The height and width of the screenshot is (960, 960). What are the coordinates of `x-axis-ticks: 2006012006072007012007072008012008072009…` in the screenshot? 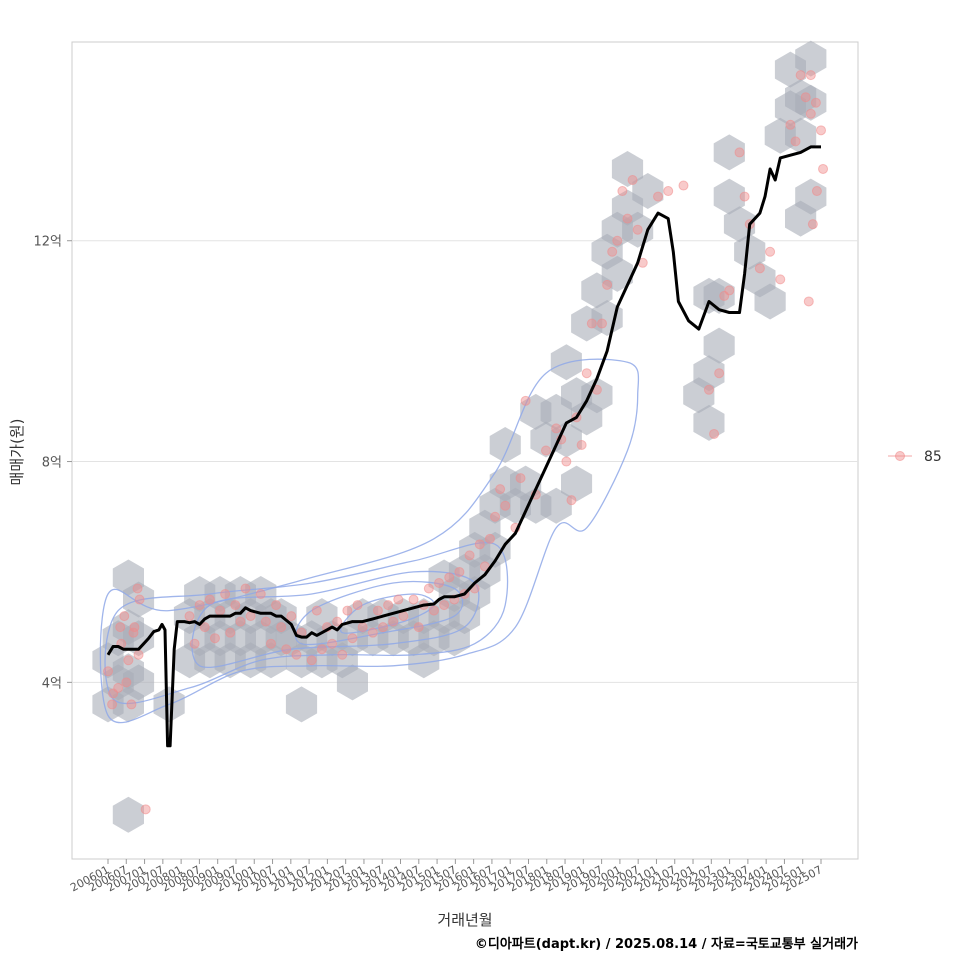 It's located at (446, 876).